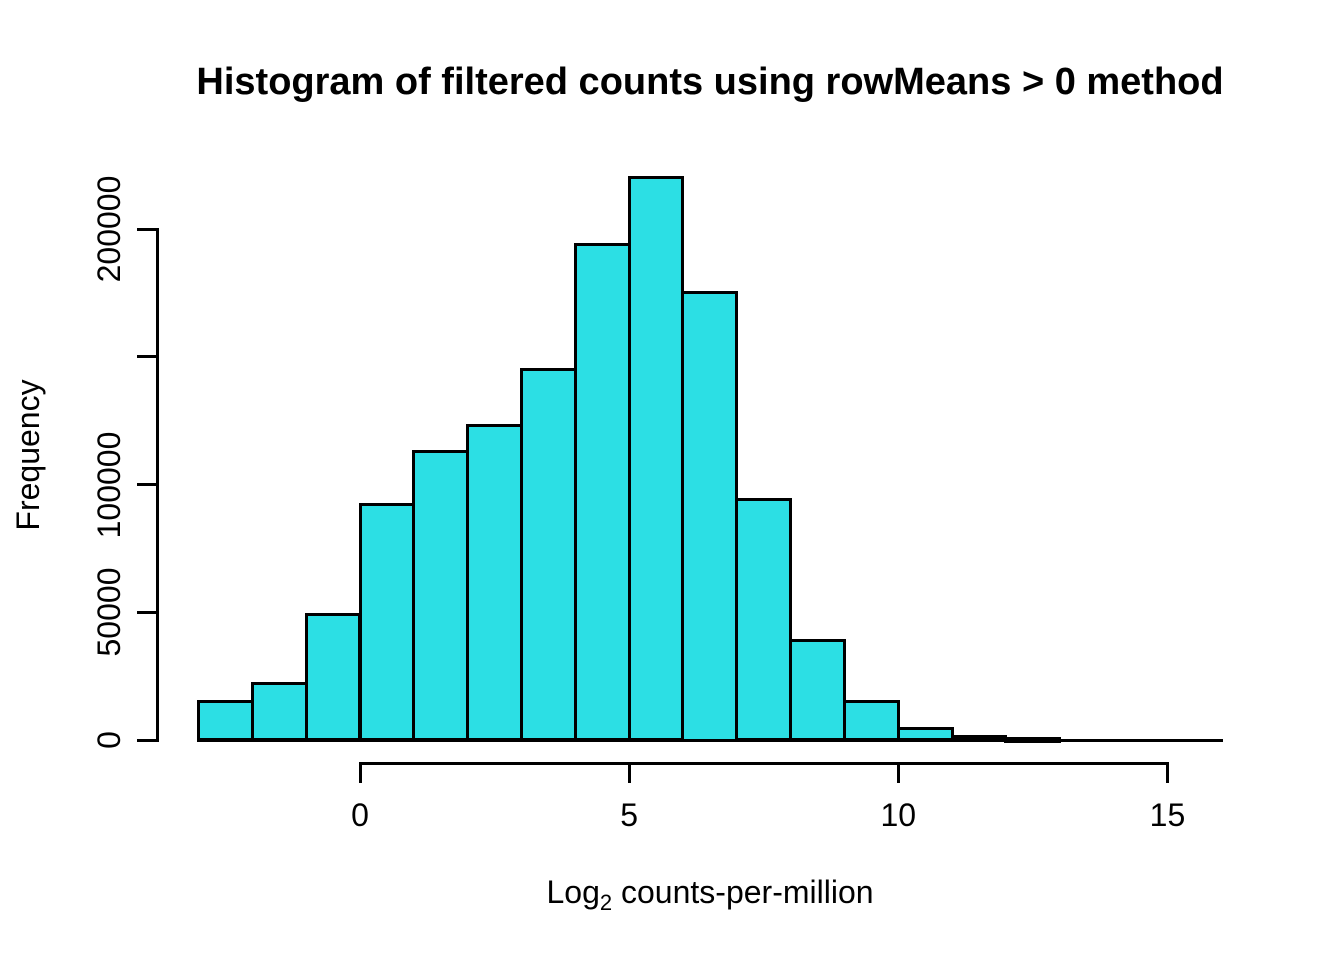 The width and height of the screenshot is (1344, 960). Describe the element at coordinates (109, 229) in the screenshot. I see `y-axis-tick-label: 200000` at that location.